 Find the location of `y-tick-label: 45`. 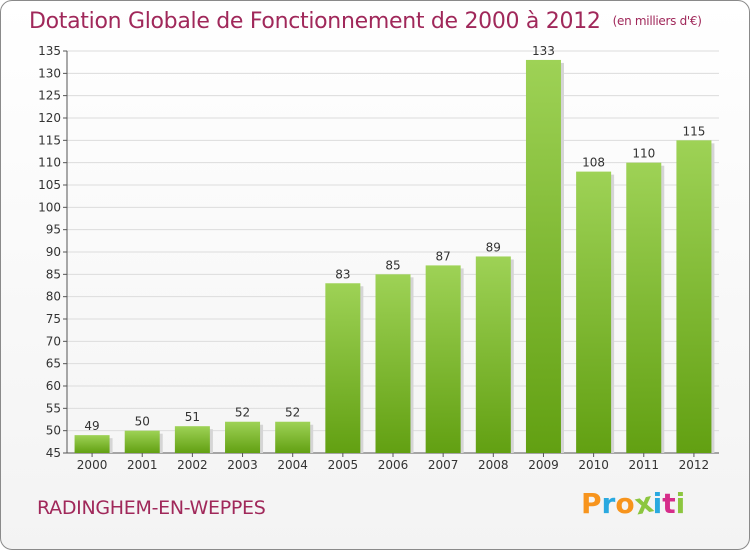

y-tick-label: 45 is located at coordinates (53, 453).